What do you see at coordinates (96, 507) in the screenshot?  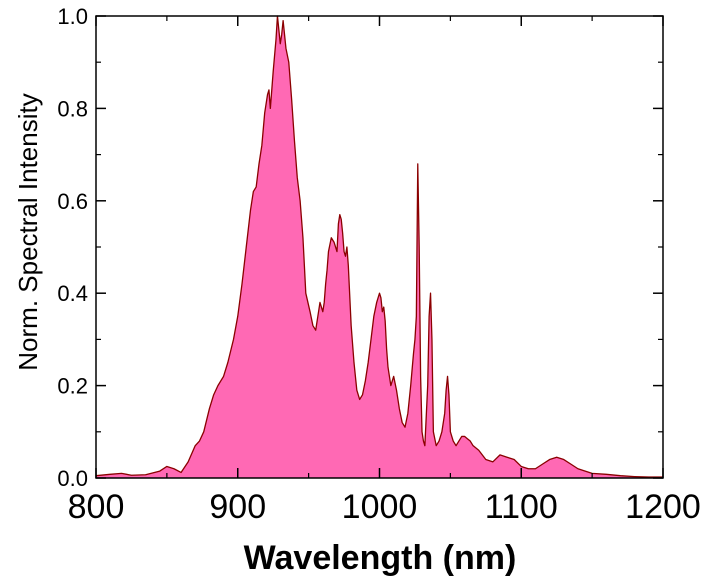 I see `x-tick-label: 800` at bounding box center [96, 507].